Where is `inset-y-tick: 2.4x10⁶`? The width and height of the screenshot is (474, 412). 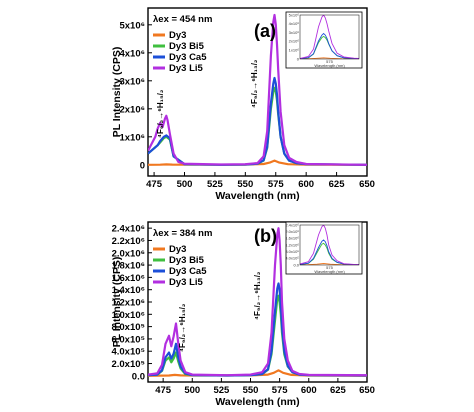 inset-y-tick: 2.4x10⁶ is located at coordinates (292, 224).